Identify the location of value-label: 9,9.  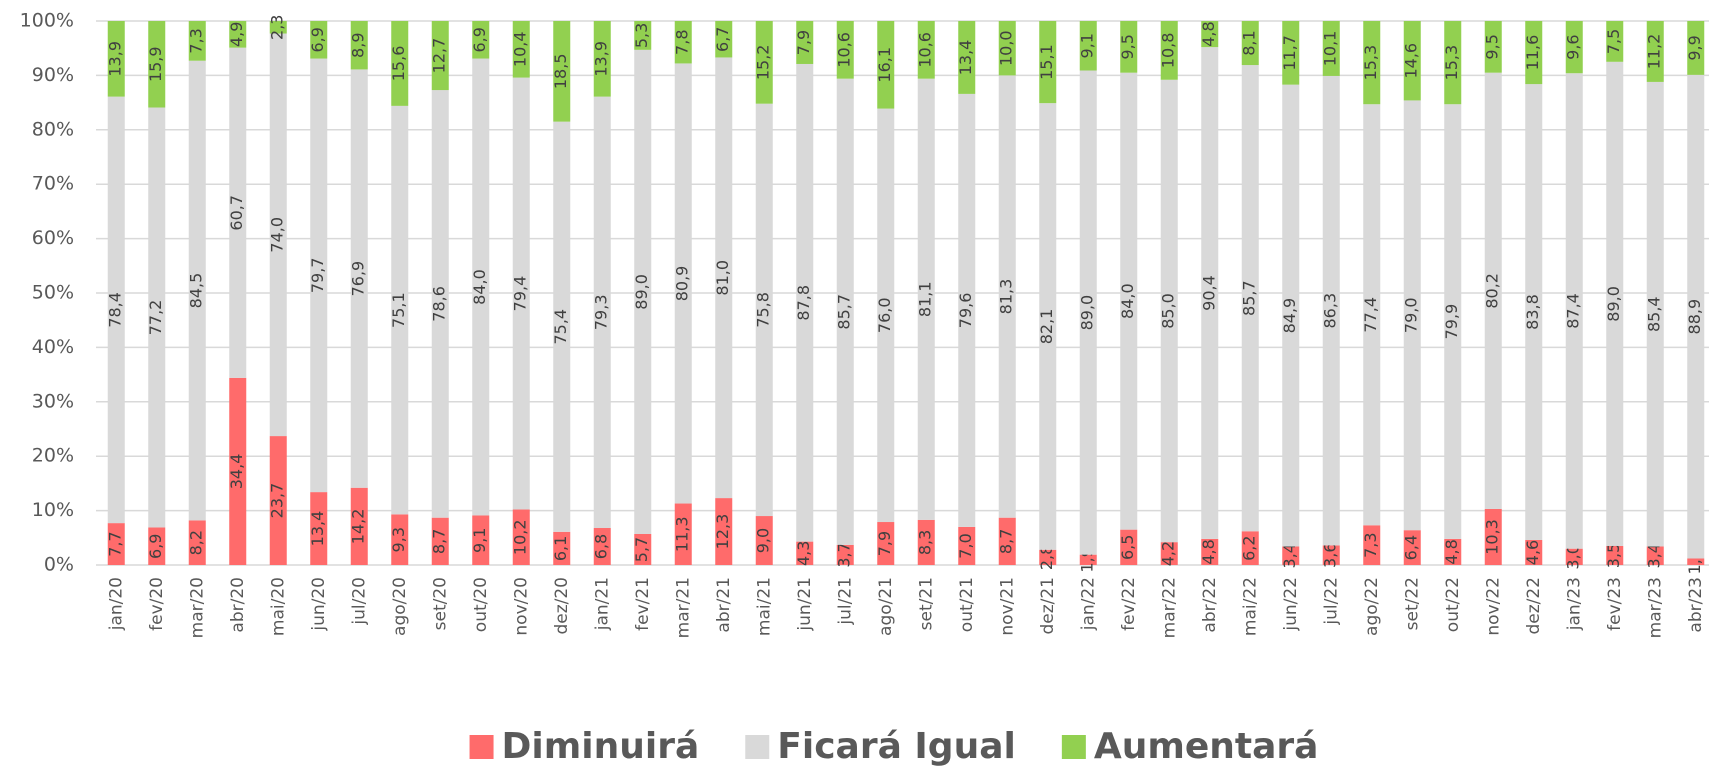
(1694, 47).